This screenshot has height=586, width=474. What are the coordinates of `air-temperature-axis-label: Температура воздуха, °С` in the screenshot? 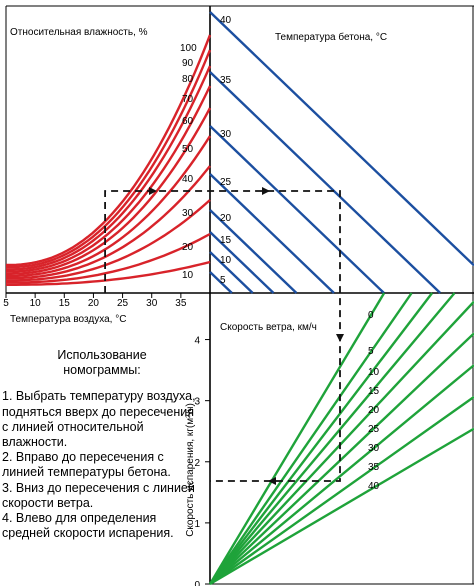 It's located at (68, 319).